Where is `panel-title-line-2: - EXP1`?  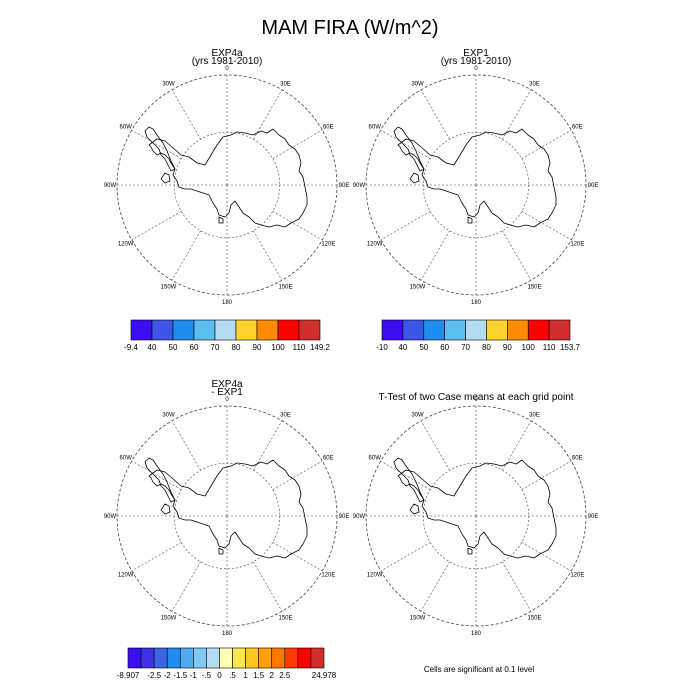
panel-title-line-2: - EXP1 is located at coordinates (227, 392).